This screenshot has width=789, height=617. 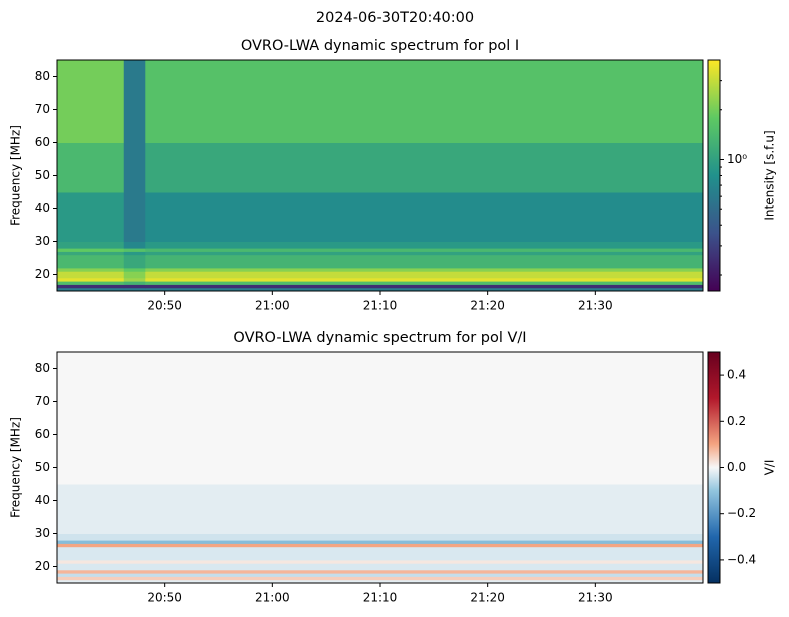 I want to click on colorbar-label: Intensity [s.f.u], so click(x=770, y=175).